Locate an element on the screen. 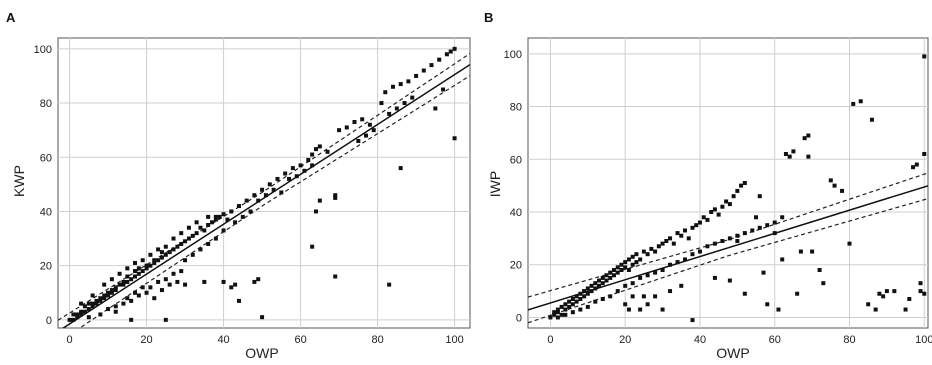  panel-a-y-tick-label: 20 is located at coordinates (46, 267).